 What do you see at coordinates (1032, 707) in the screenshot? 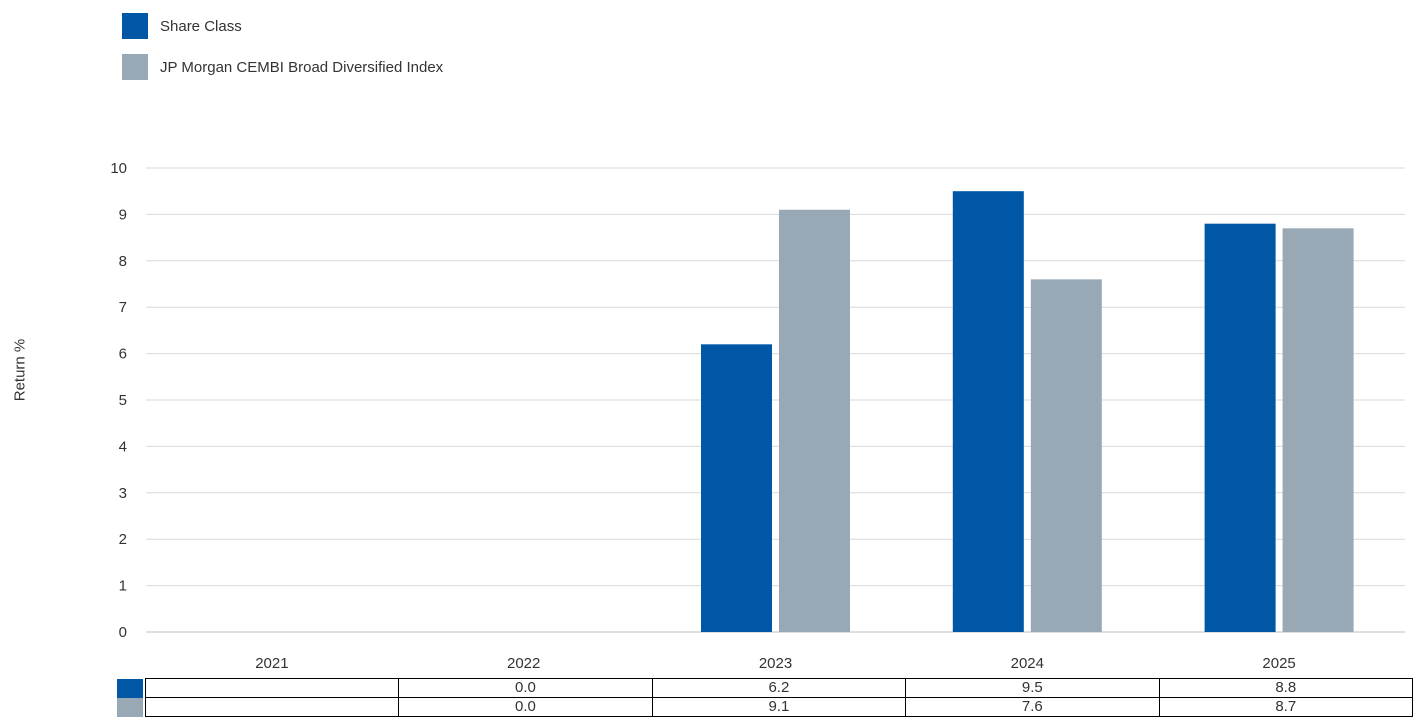
I see `table-cell: 7.6` at bounding box center [1032, 707].